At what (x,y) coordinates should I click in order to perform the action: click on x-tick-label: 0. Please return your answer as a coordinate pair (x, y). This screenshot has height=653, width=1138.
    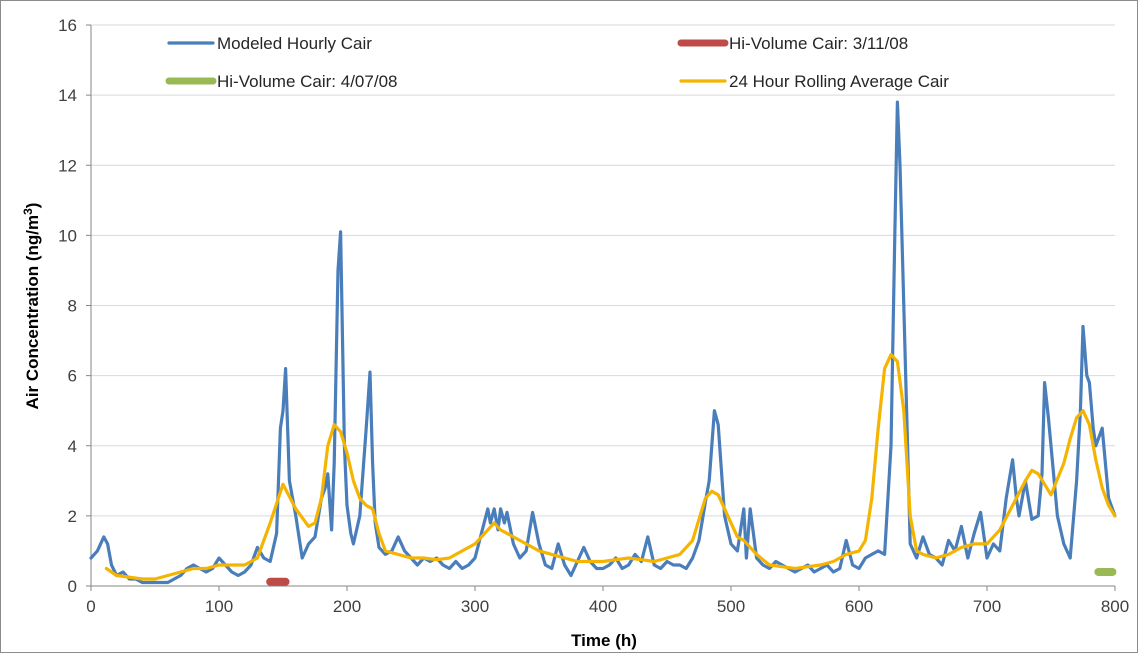
    Looking at the image, I should click on (90, 606).